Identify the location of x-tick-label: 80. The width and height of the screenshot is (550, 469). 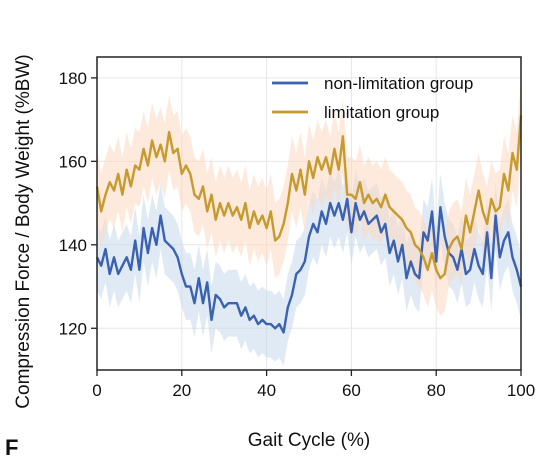
(436, 390).